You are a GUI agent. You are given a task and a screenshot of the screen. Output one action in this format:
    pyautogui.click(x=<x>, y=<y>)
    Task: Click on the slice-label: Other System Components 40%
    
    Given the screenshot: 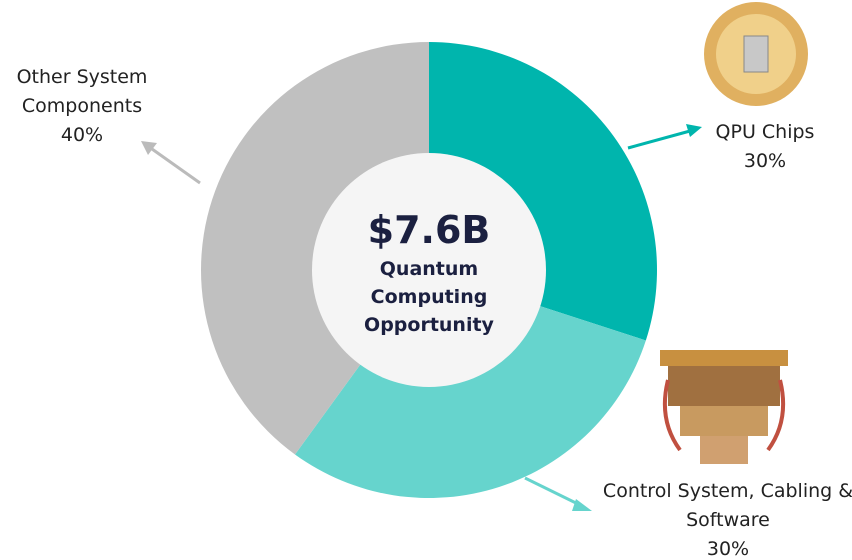 What is the action you would take?
    pyautogui.click(x=82, y=106)
    